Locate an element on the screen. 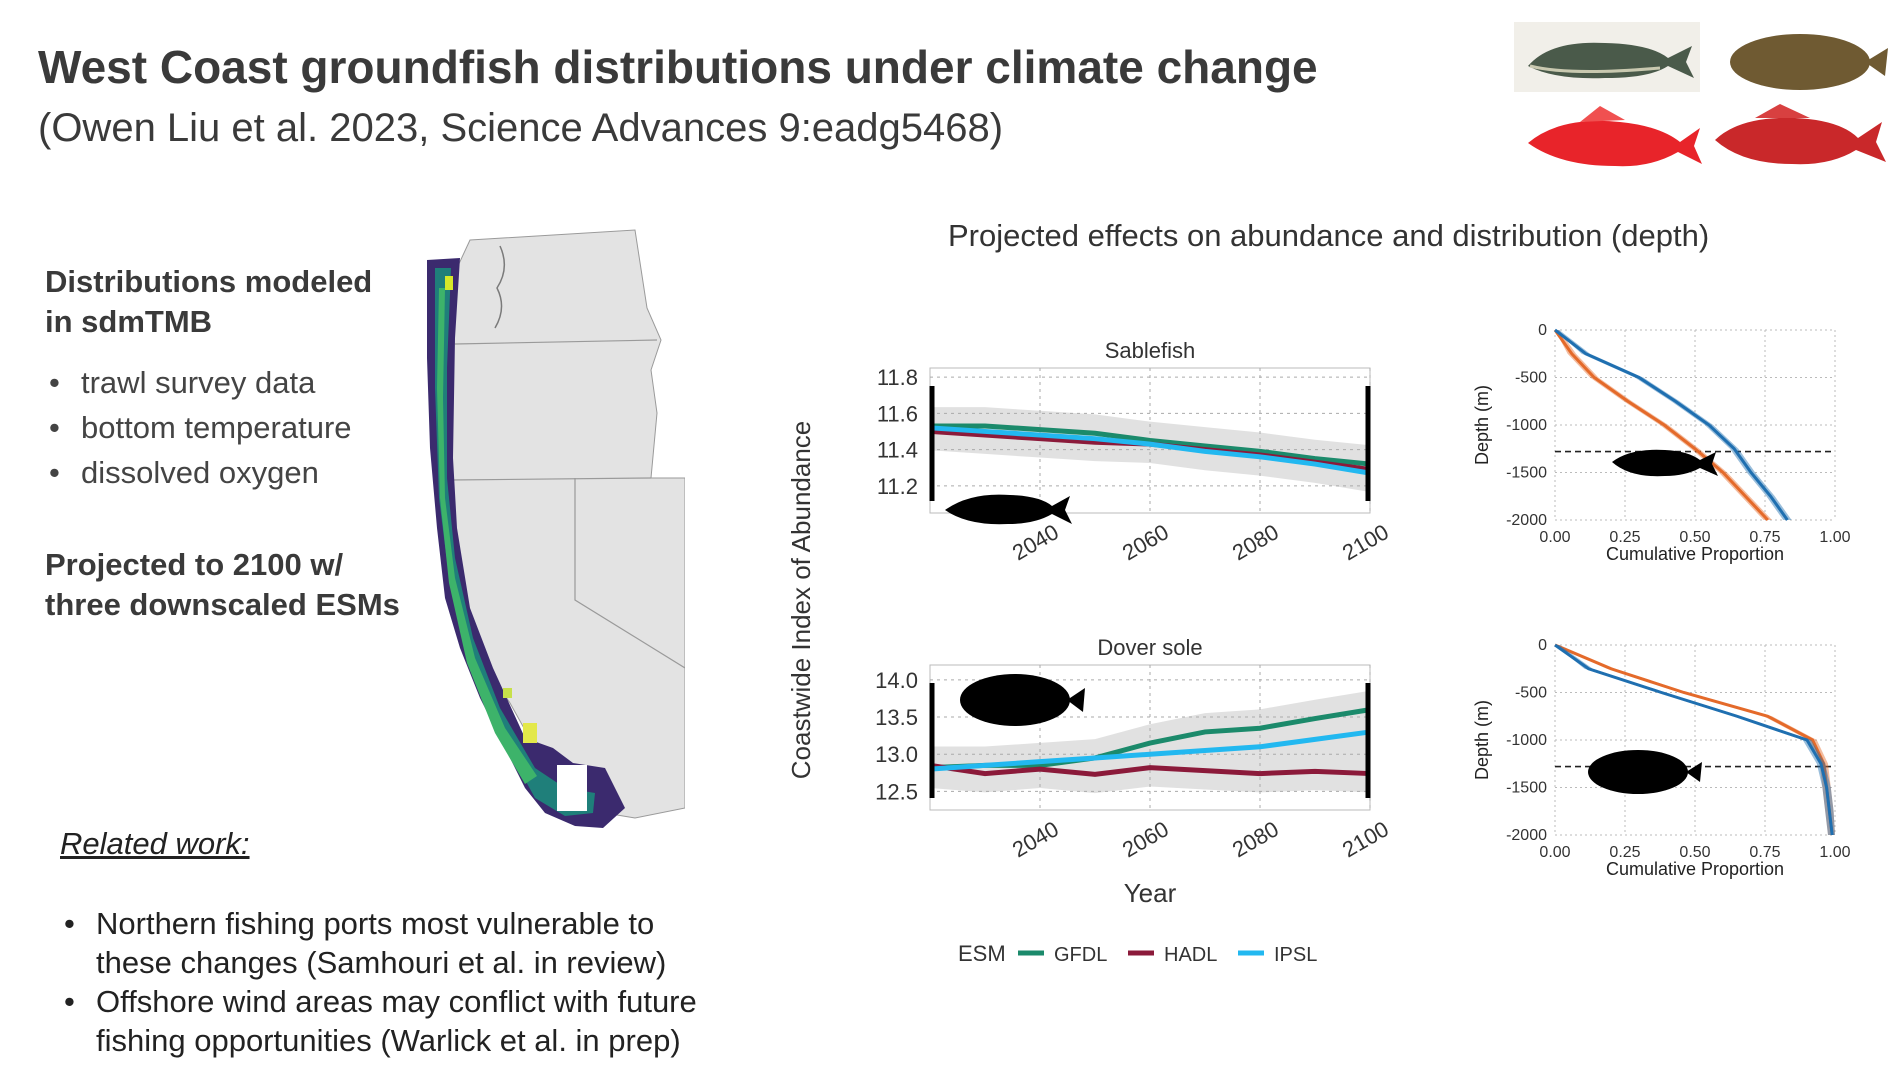 This screenshot has height=1068, width=1903. legend-label-ipsl: IPSL is located at coordinates (1295, 955).